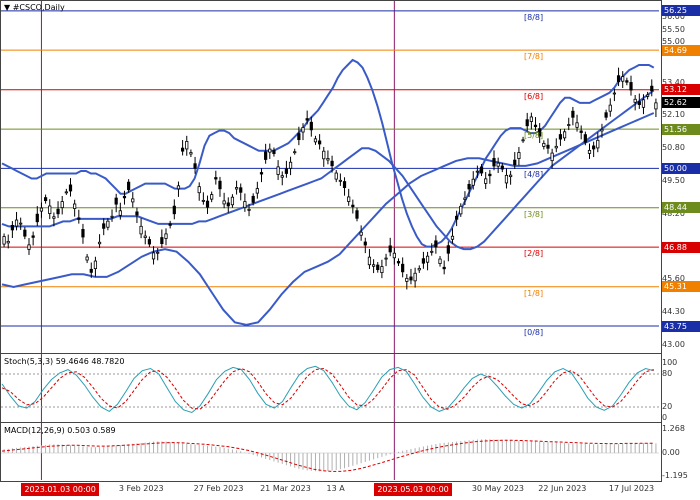 The image size is (700, 500). Describe the element at coordinates (64, 361) in the screenshot. I see `stochastic-title: Stoch(5,3,3) 59.4646 48.7820` at that location.